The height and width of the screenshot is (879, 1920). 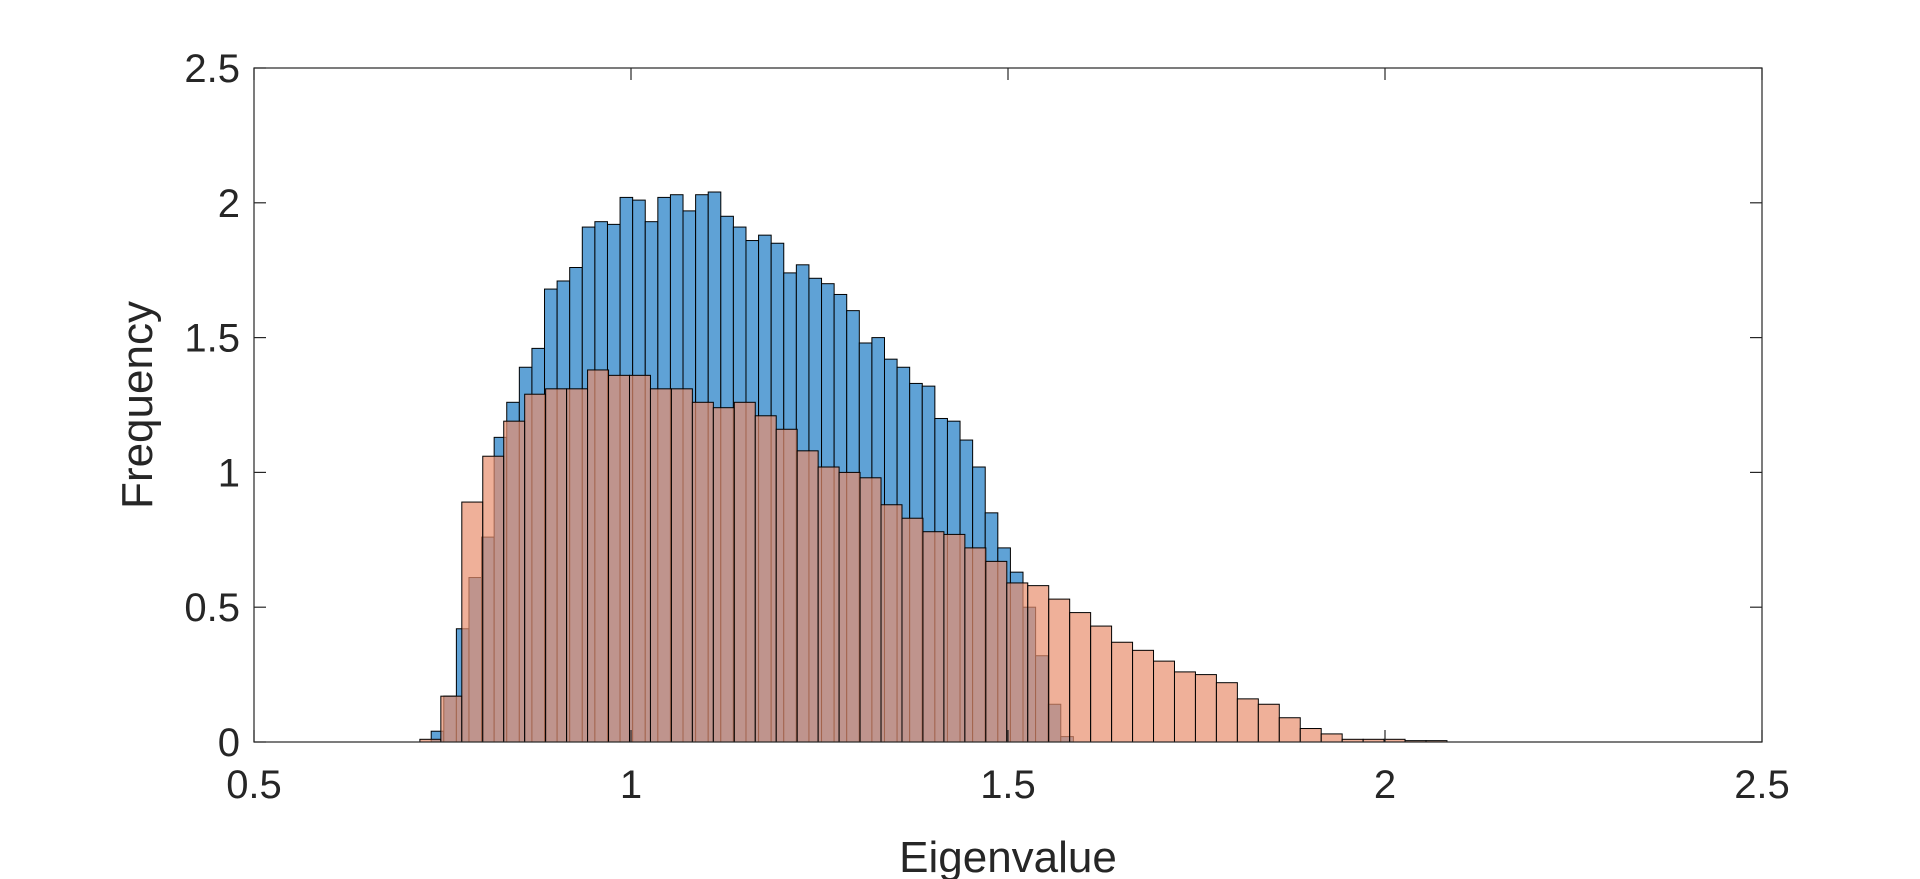 I want to click on y-tick-label: 0.5, so click(x=212, y=608).